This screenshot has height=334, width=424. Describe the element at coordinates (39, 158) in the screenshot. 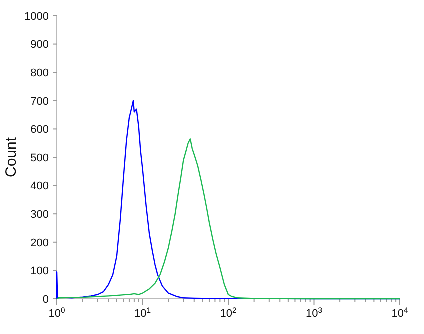

I see `y-tick-label: 500` at that location.